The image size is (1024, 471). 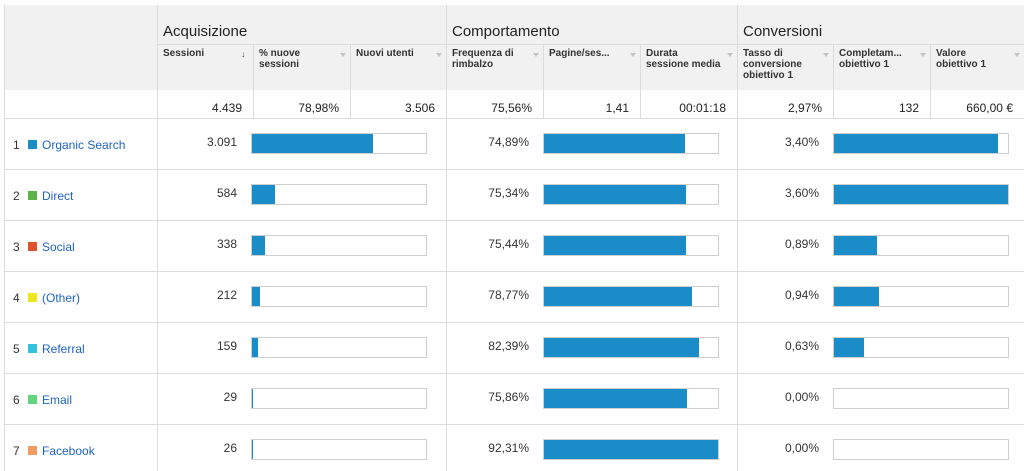 What do you see at coordinates (801, 397) in the screenshot?
I see `value-conv-rate: 0,00%` at bounding box center [801, 397].